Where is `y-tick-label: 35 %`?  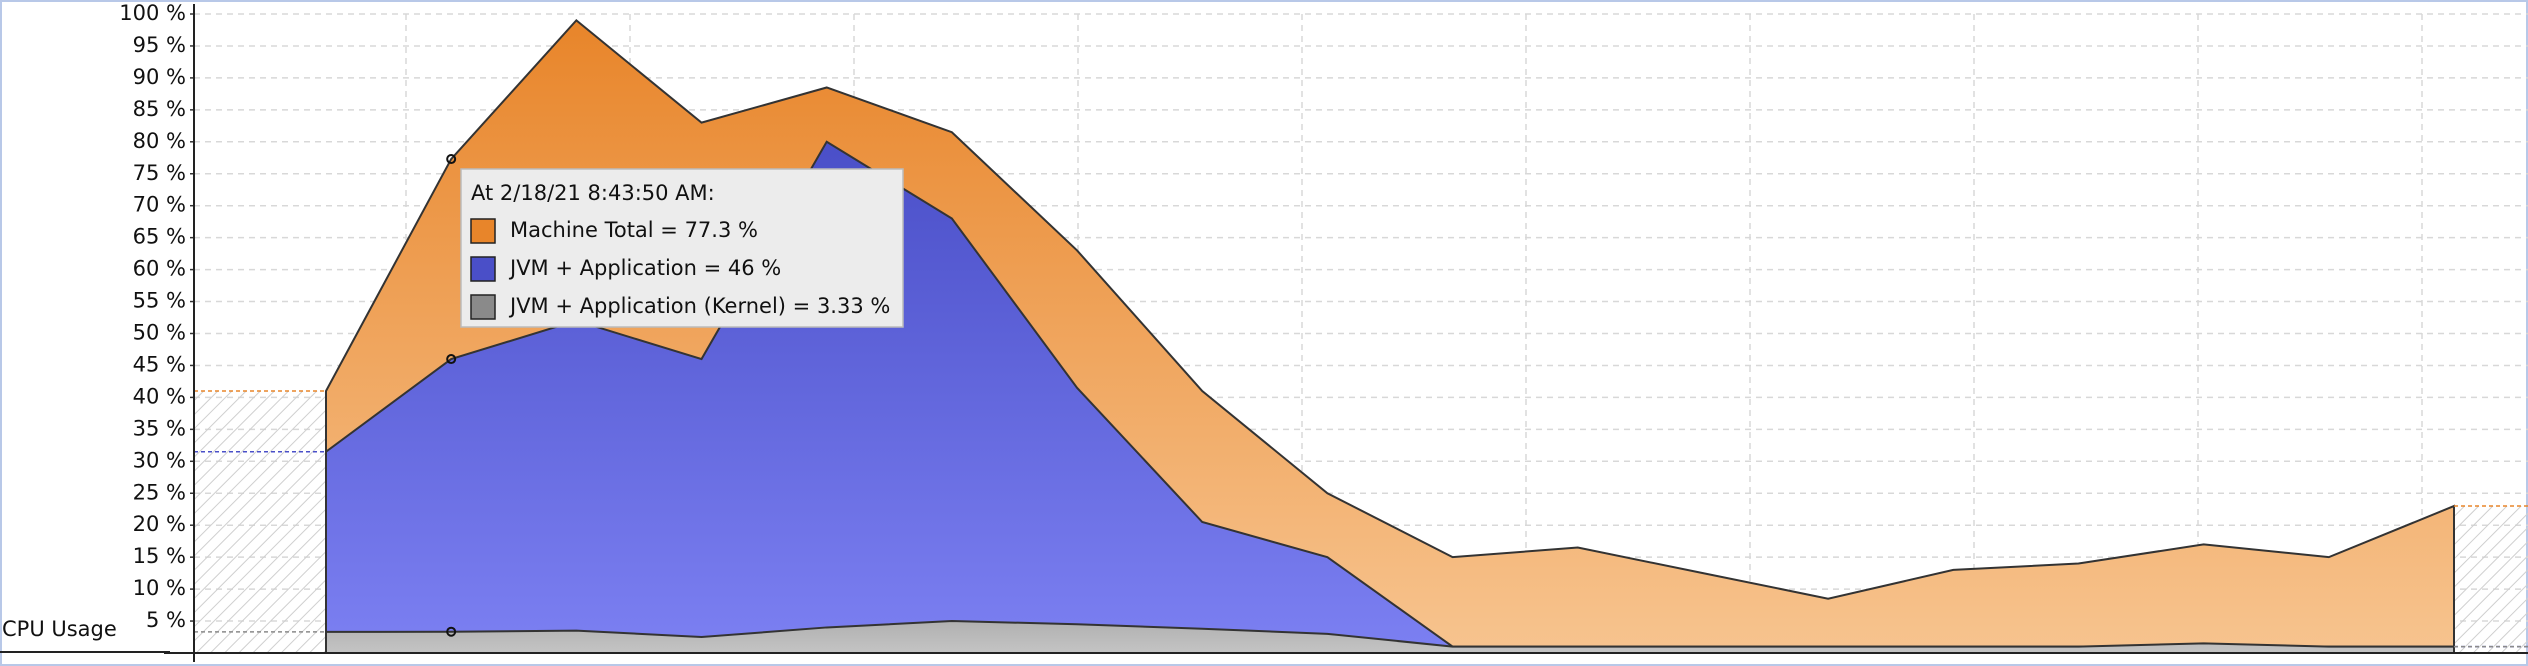
y-tick-label: 35 % is located at coordinates (159, 428).